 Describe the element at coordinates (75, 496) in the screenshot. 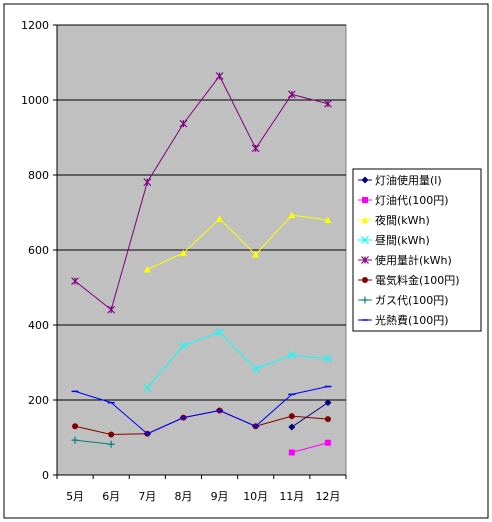

I see `x-tick-label: 5月` at that location.